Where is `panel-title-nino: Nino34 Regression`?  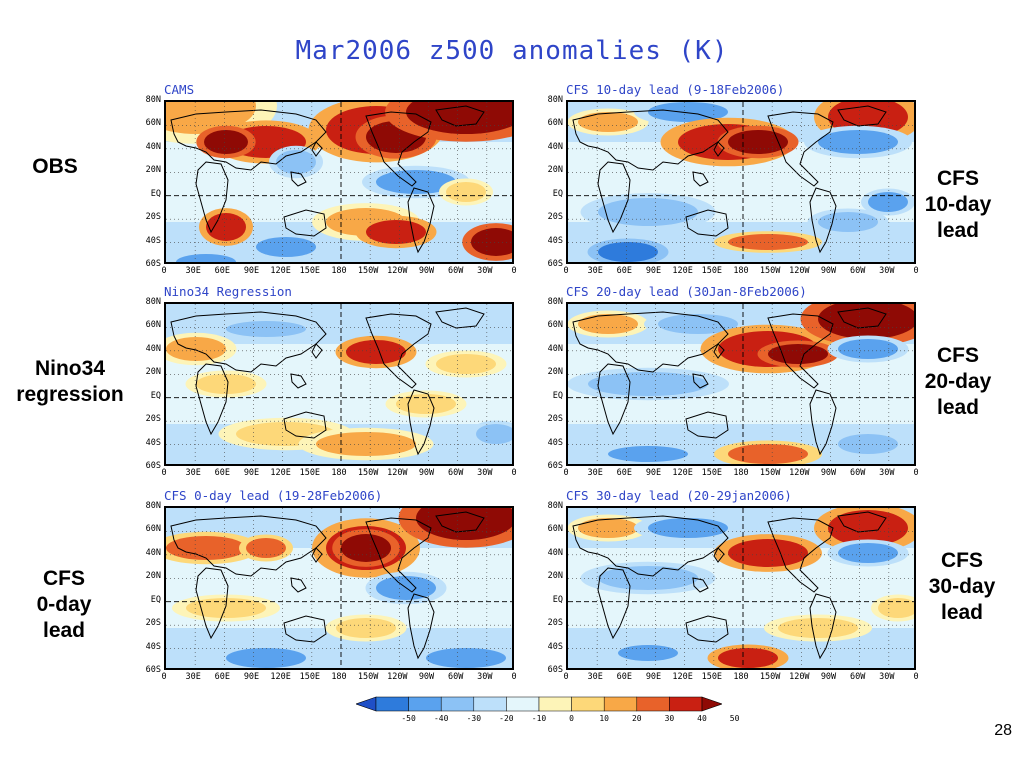 panel-title-nino: Nino34 Regression is located at coordinates (228, 291).